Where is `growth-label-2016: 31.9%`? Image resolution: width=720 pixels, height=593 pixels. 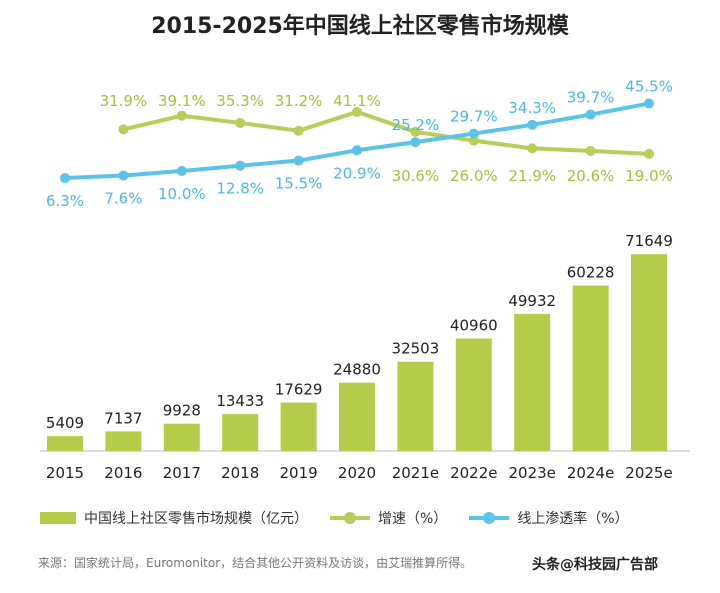 growth-label-2016: 31.9% is located at coordinates (124, 101).